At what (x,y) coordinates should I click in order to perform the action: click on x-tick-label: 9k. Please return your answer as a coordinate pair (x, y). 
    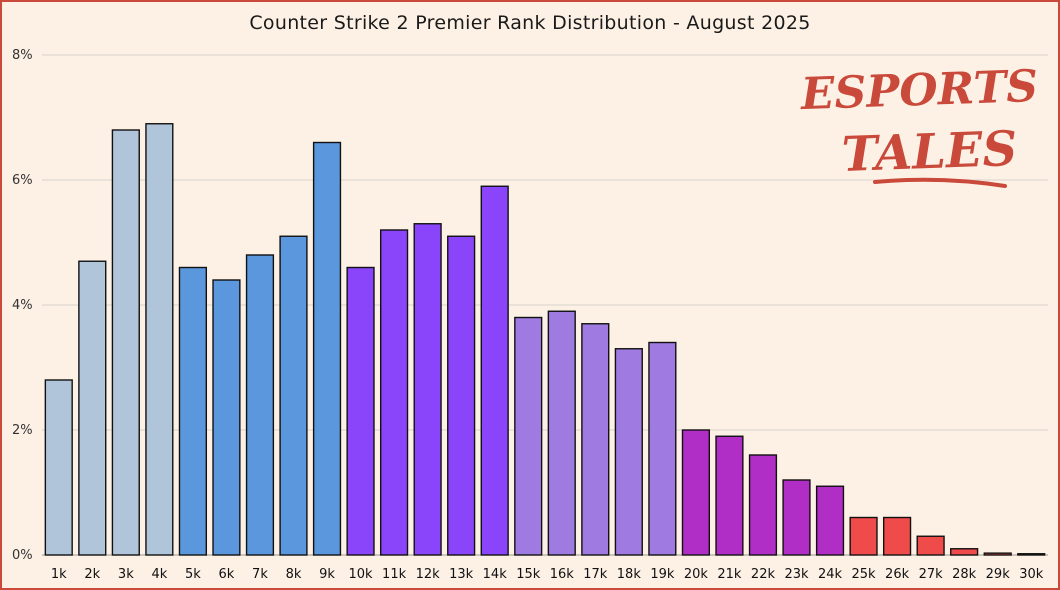
    Looking at the image, I should click on (327, 574).